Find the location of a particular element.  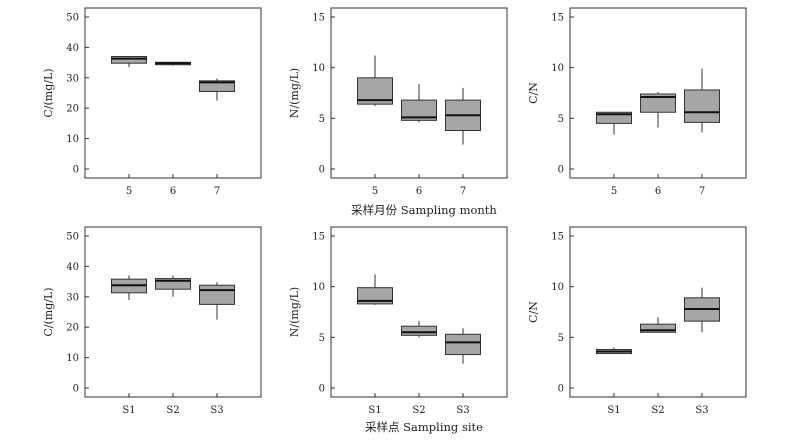

panel-1: 0 10 20 30 40 50 C/(mg/L) 5 6 7 is located at coordinates (152, 102).